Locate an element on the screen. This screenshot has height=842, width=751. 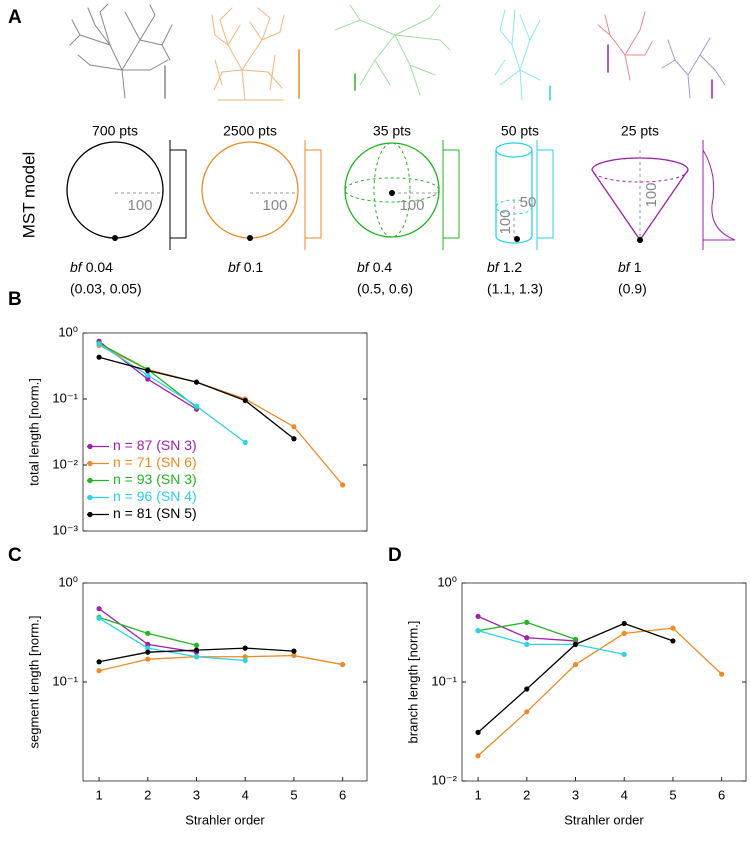
bf-label: bf 1.2 is located at coordinates (504, 267).